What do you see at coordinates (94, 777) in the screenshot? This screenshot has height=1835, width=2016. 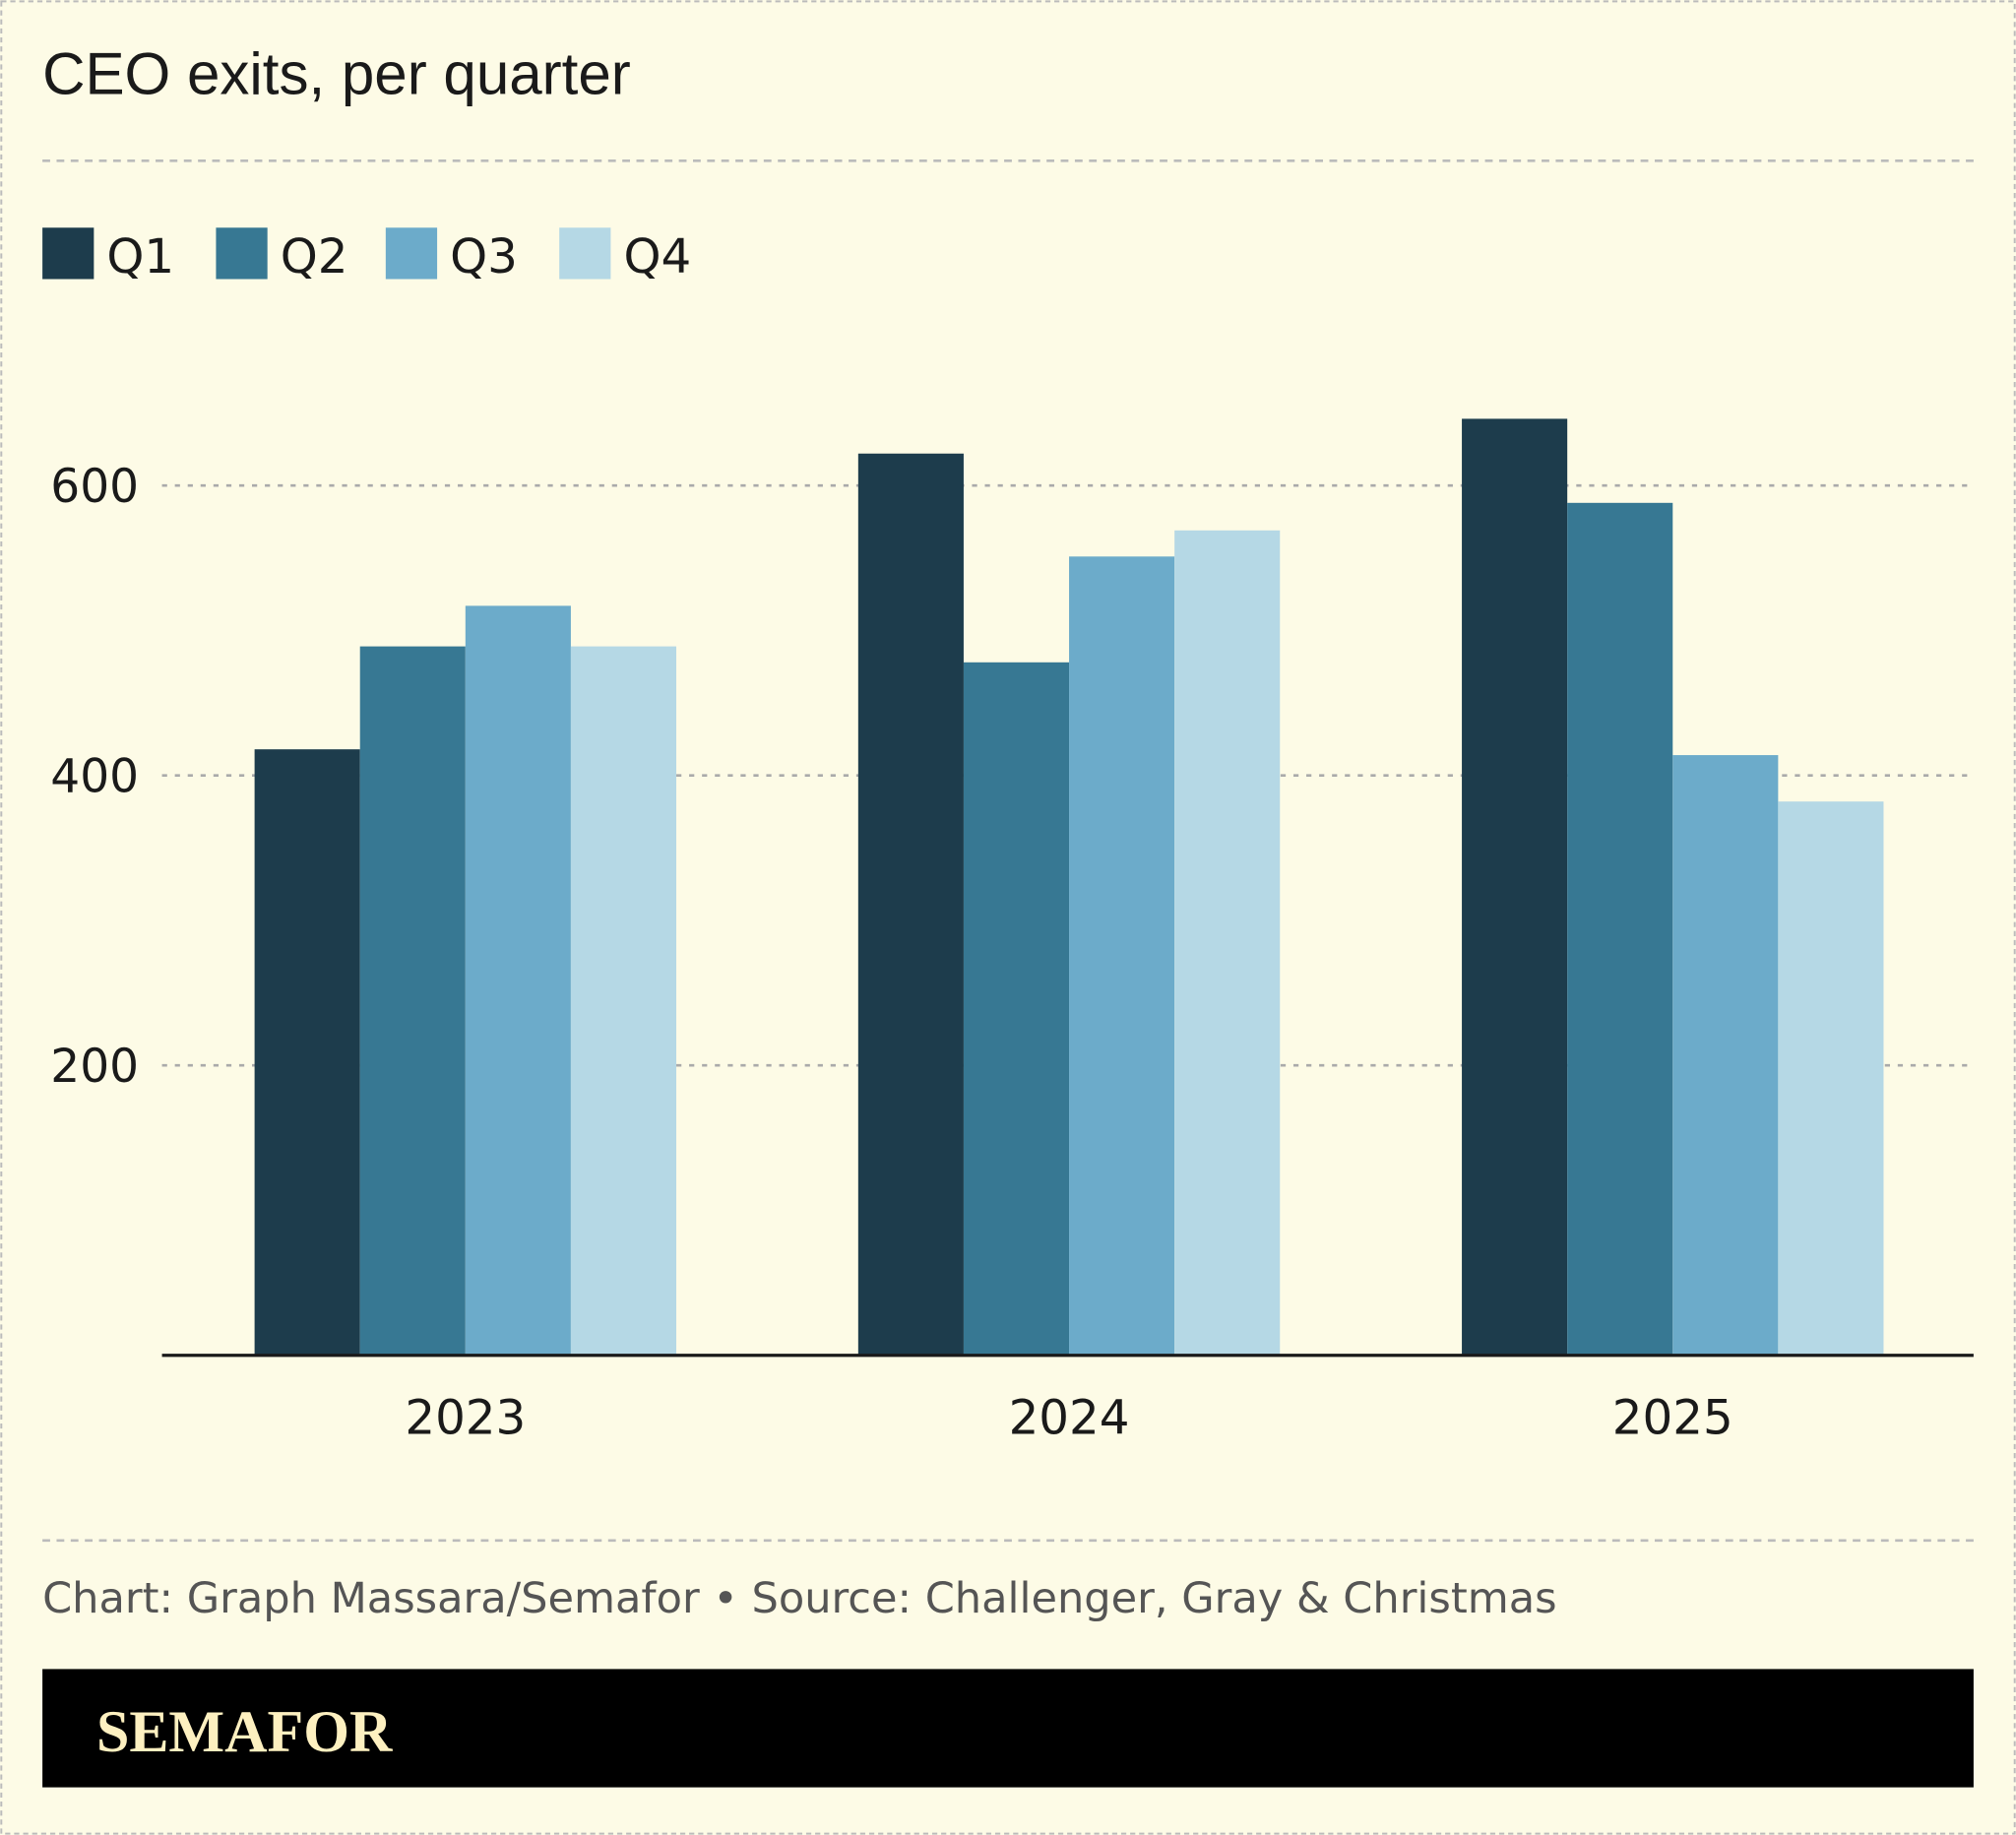 I see `y-tick-label: 400` at bounding box center [94, 777].